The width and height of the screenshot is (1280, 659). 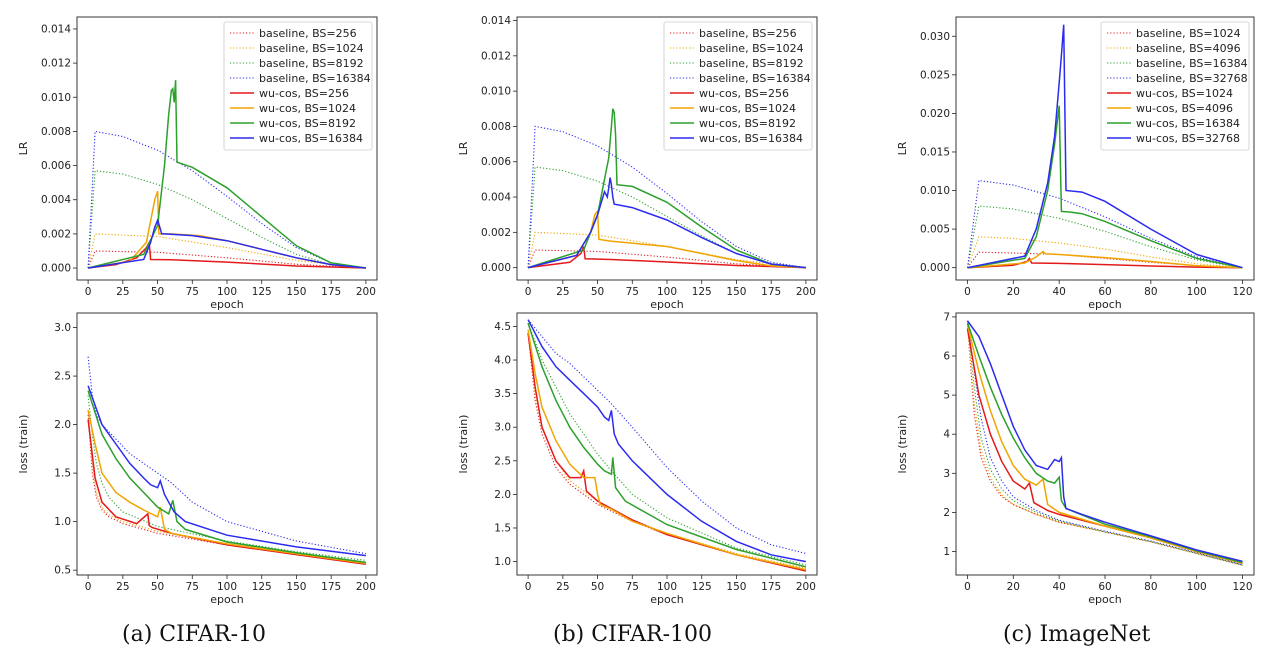 I want to click on x-tick-label: 120, so click(x=1243, y=587).